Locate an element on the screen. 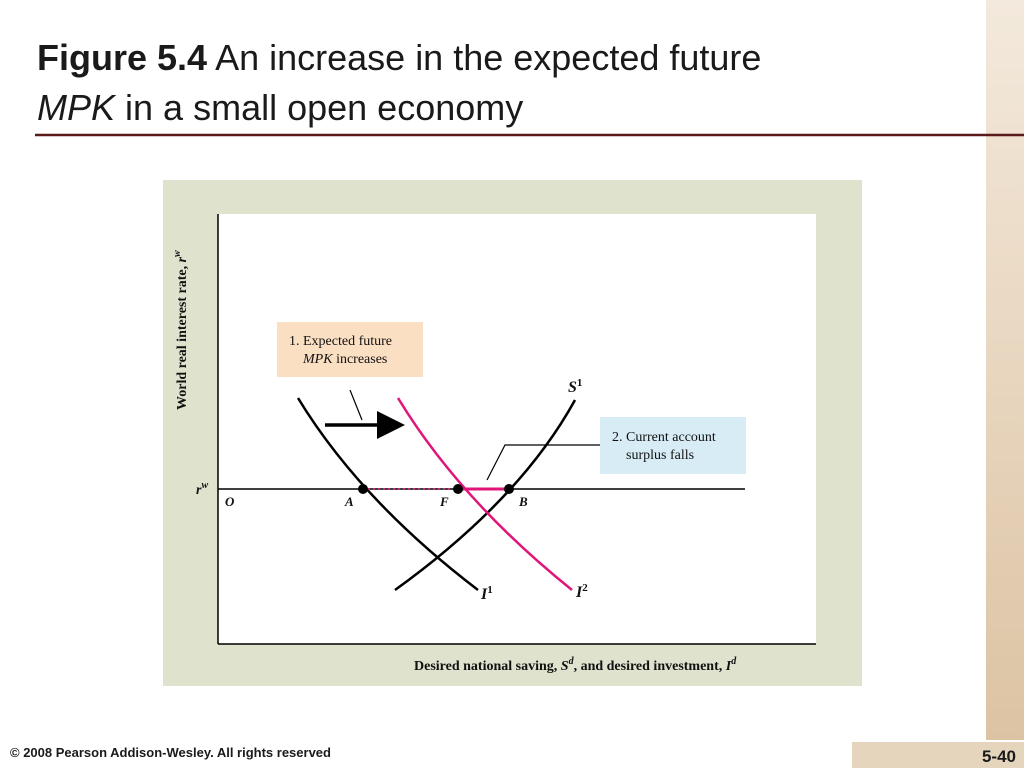 The image size is (1024, 768). annotation-text: surplus falls is located at coordinates (660, 455).